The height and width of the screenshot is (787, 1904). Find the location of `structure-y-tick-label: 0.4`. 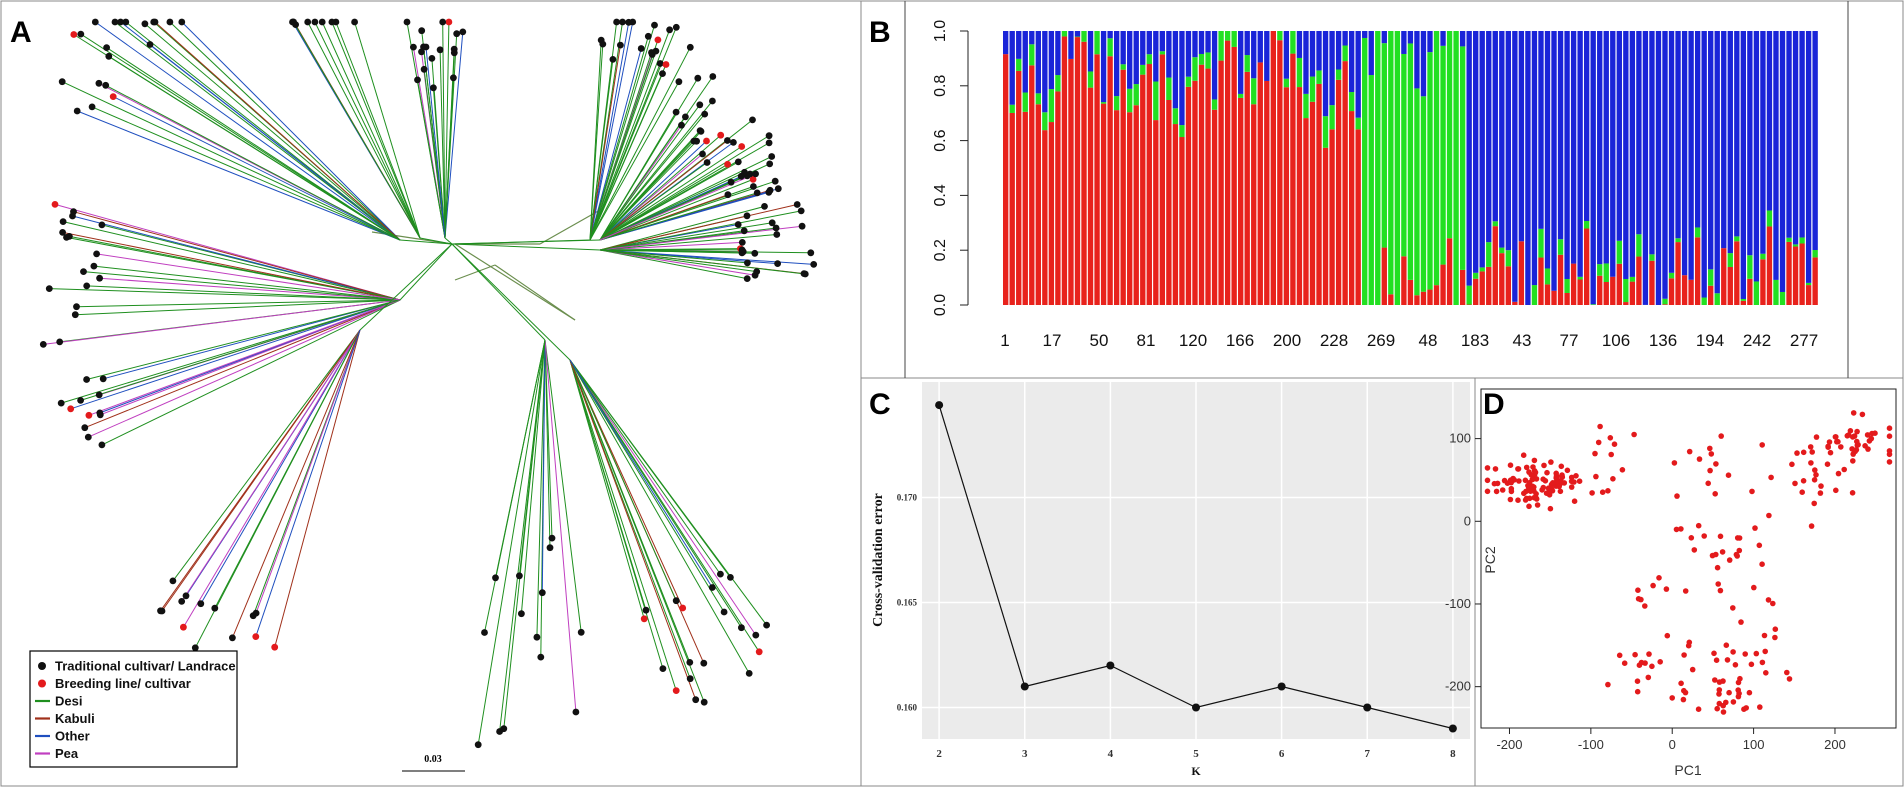

structure-y-tick-label: 0.4 is located at coordinates (940, 195).